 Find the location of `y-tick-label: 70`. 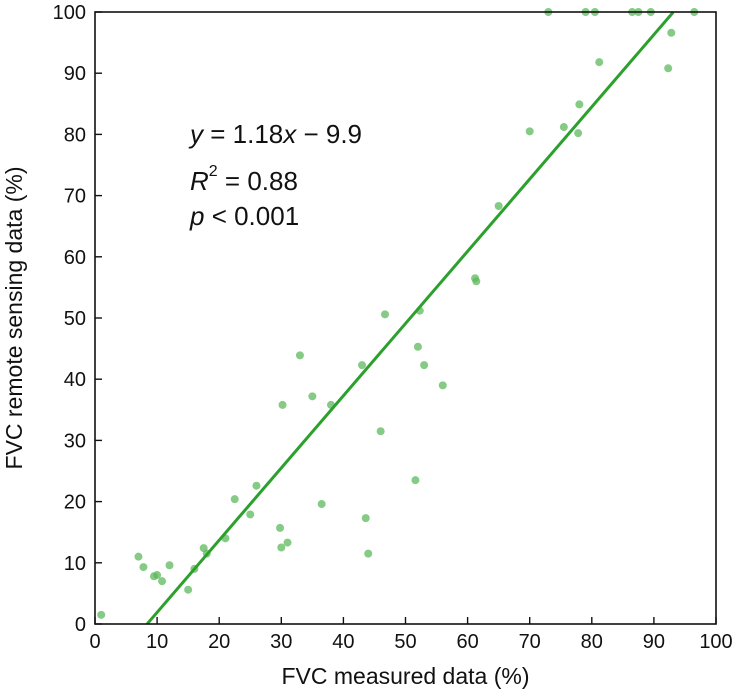

y-tick-label: 70 is located at coordinates (75, 197).